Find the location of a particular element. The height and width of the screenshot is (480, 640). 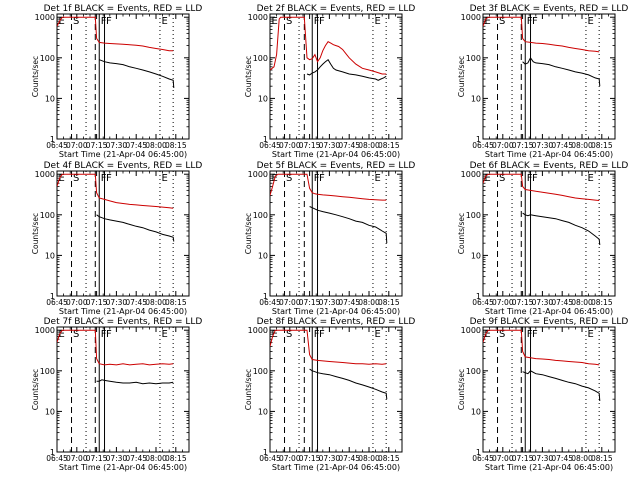

chart-title: Det 4f BLACK = Events, RED = LLD is located at coordinates (123, 166).